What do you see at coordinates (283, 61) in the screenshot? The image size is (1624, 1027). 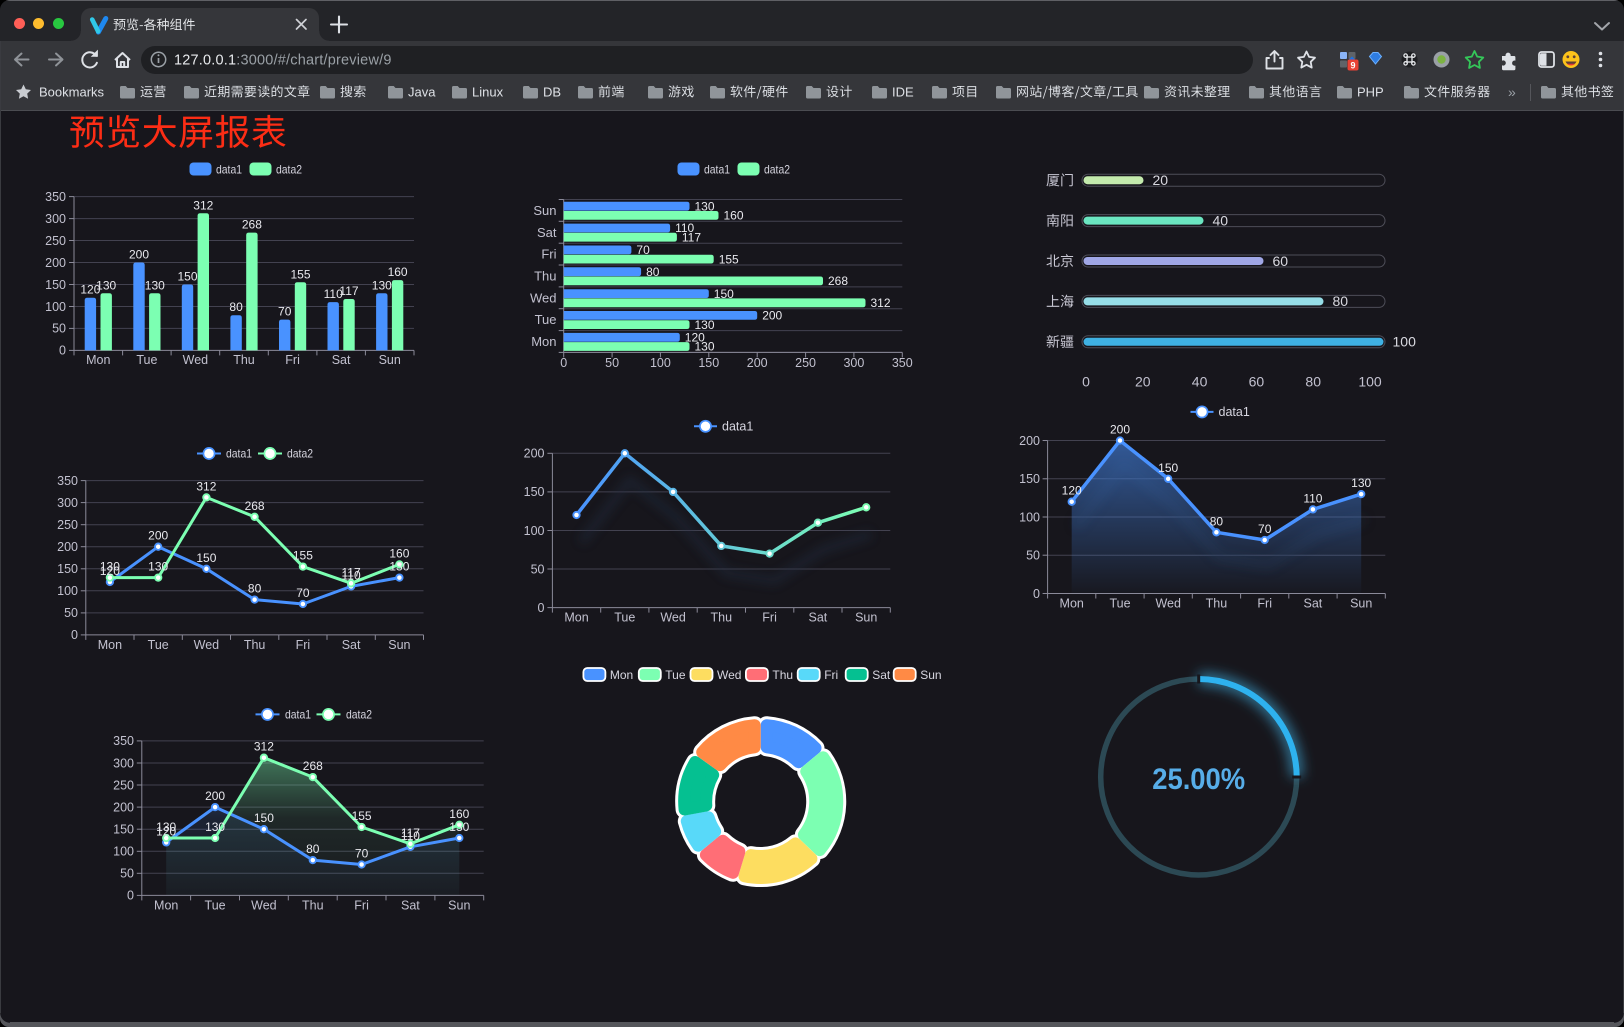 I see `svg-text:127.0.0.1:3000/#/chart/preview: 127.0.0.1:3000/#/chart/preview/9` at bounding box center [283, 61].